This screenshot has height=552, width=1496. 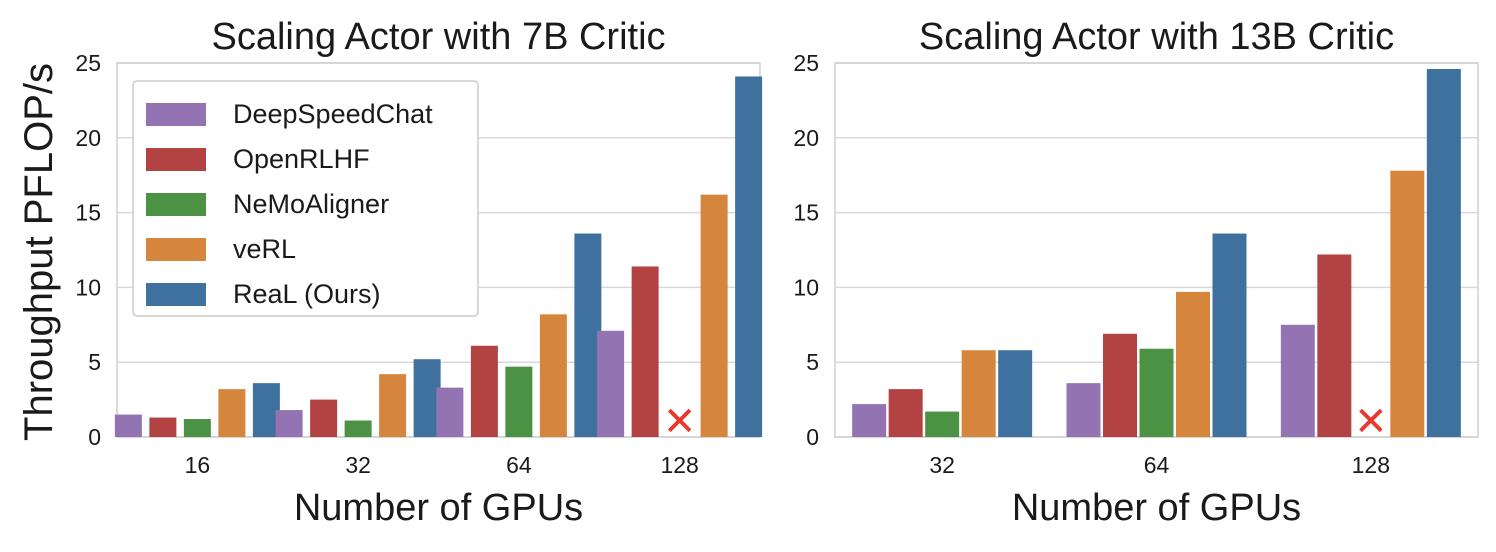 What do you see at coordinates (1156, 37) in the screenshot?
I see `chart-title: Scaling Actor with 13B Critic` at bounding box center [1156, 37].